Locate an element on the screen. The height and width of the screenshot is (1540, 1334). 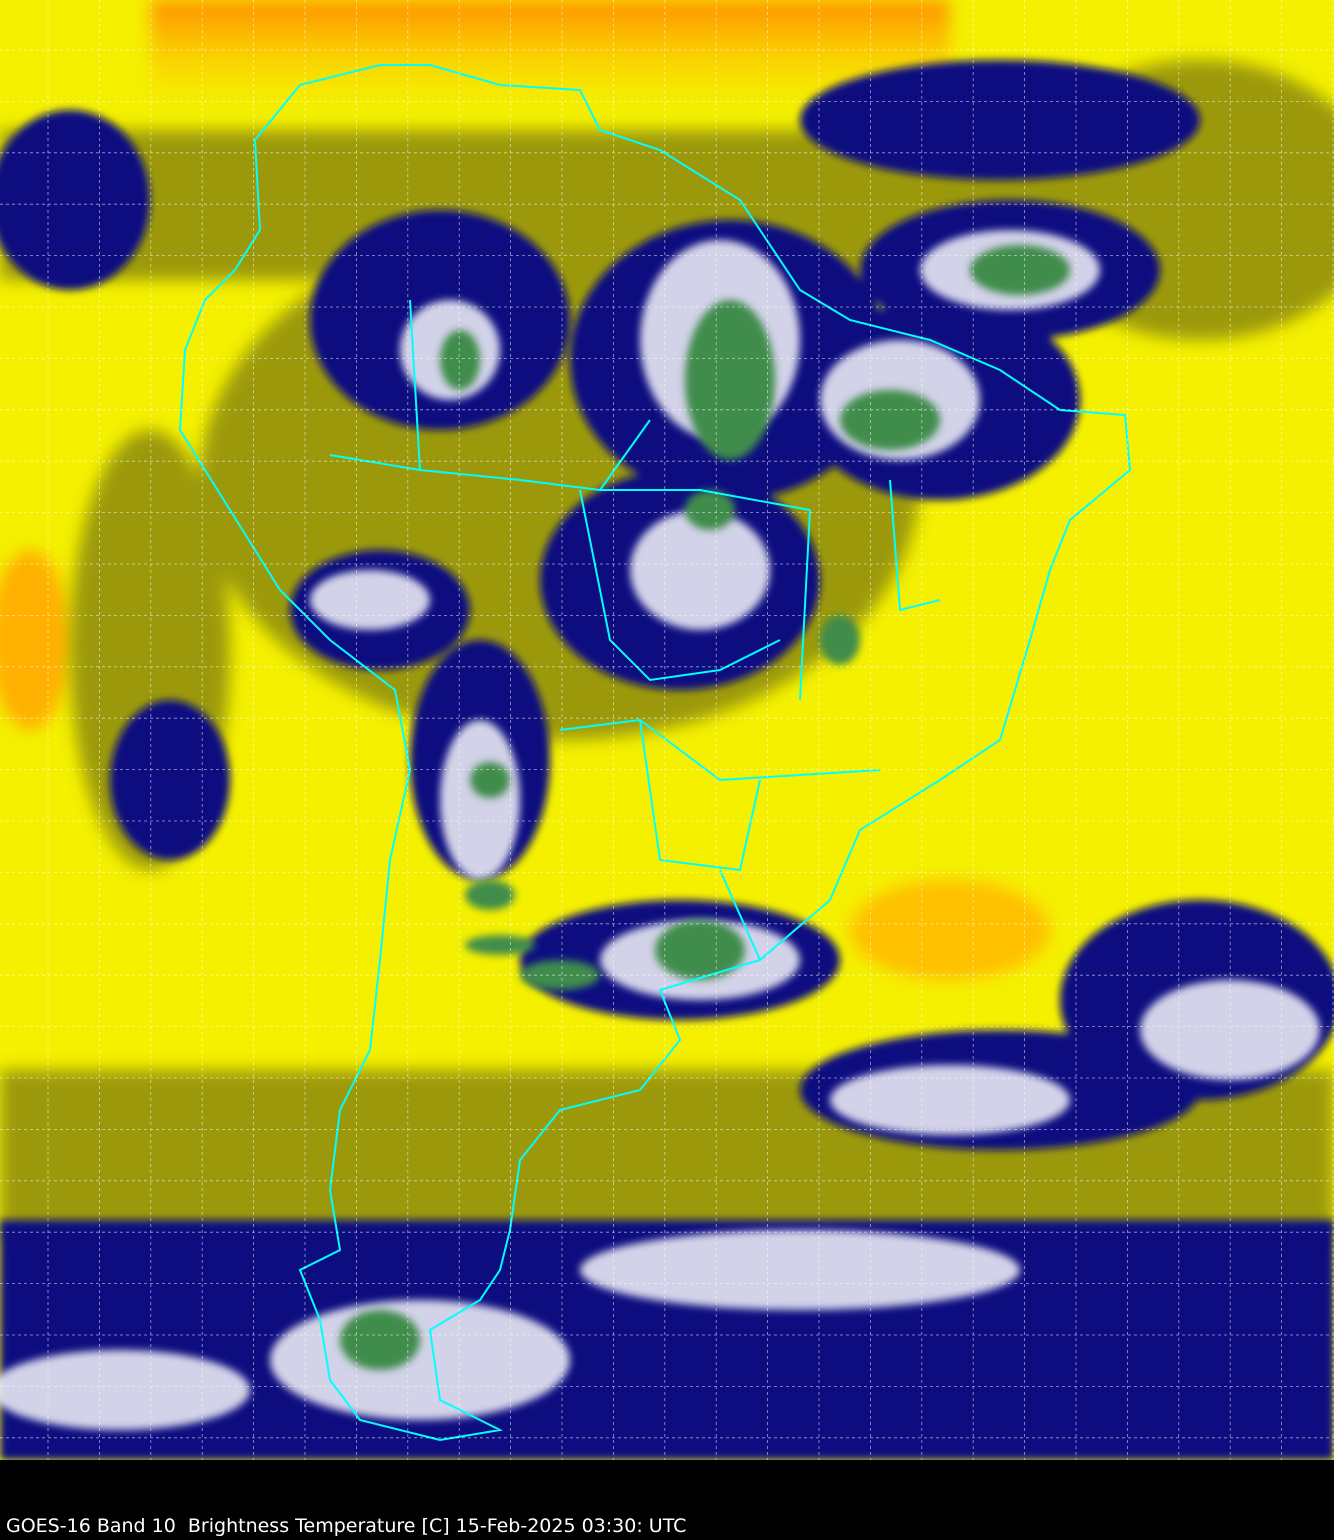
caption-bar is located at coordinates (667, 1500).